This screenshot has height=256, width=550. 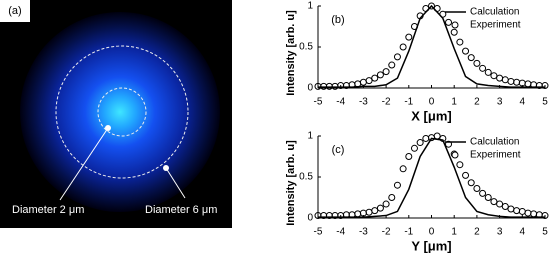 What do you see at coordinates (48, 210) in the screenshot?
I see `annotation: Diameter 2 μm` at bounding box center [48, 210].